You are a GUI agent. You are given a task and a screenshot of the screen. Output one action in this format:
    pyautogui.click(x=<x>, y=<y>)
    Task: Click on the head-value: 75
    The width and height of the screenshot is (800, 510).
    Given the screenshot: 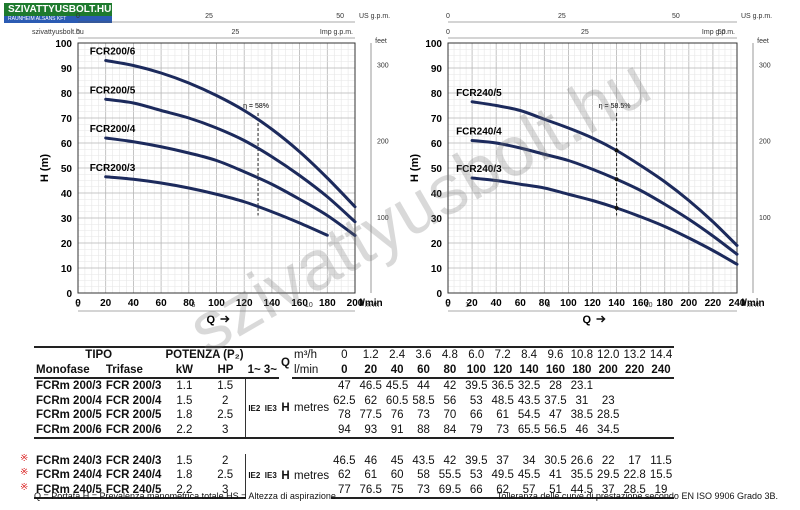 What is the action you would take?
    pyautogui.click(x=397, y=490)
    